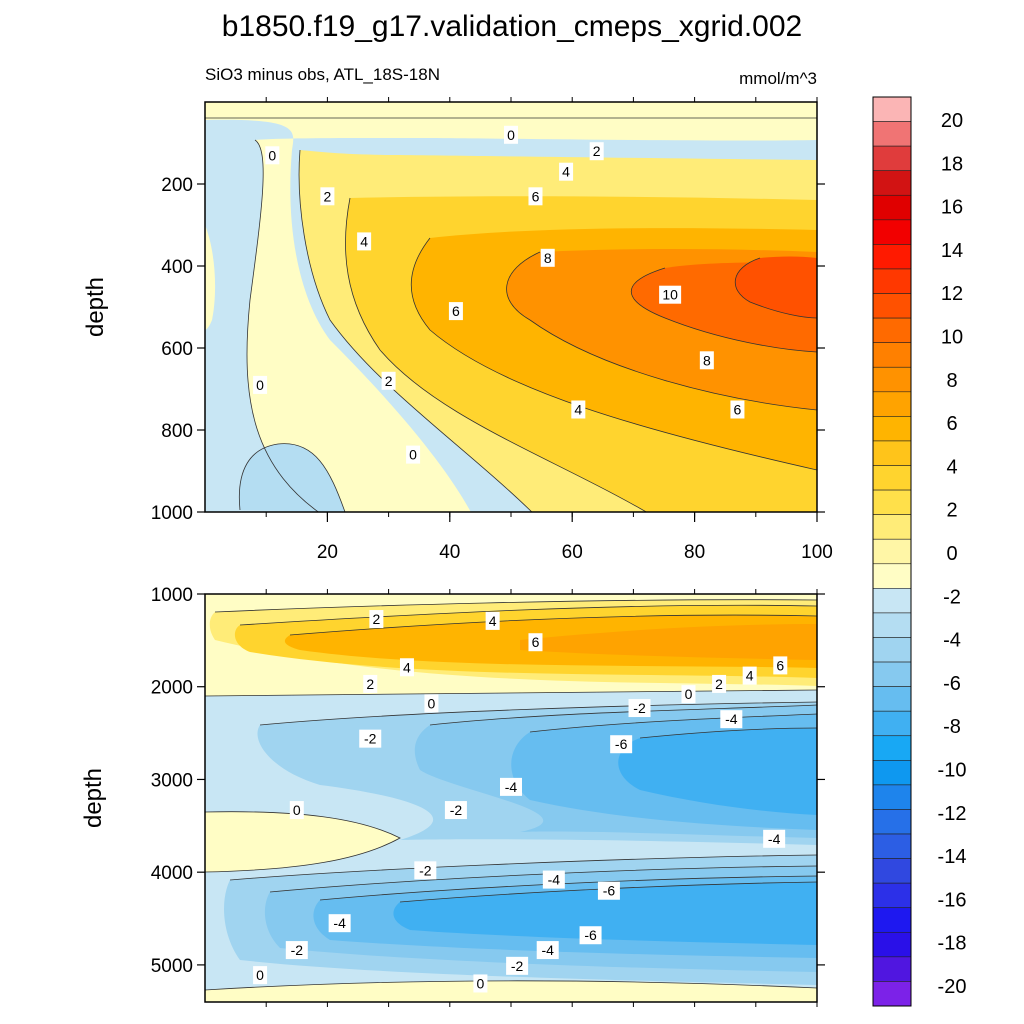  I want to click on colorbar-label: 0, so click(951, 554).